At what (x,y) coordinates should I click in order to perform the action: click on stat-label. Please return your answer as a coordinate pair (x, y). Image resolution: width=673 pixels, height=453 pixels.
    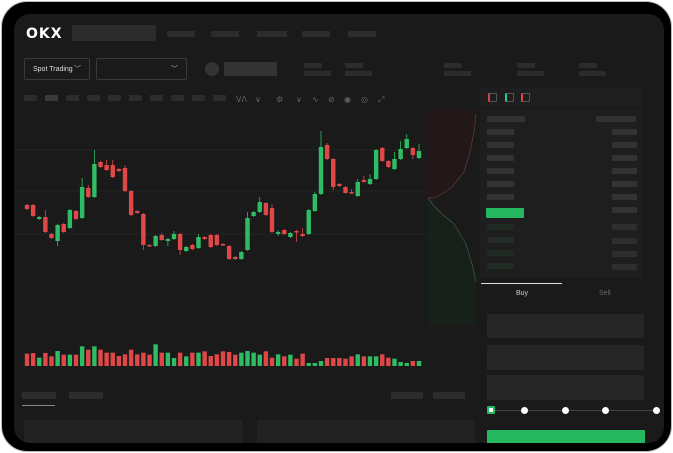
    Looking at the image, I should click on (354, 65).